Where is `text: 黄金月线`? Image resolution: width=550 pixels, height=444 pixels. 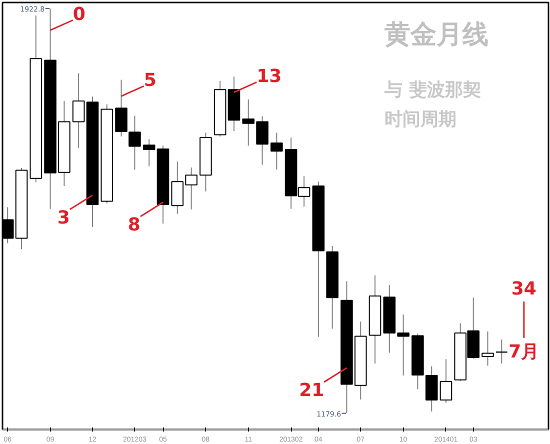 text: 黄金月线 is located at coordinates (436, 35).